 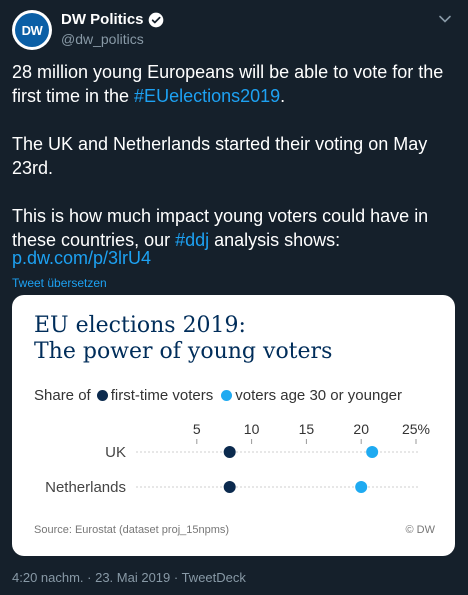 What do you see at coordinates (237, 458) in the screenshot?
I see `dot-plot: 5 10 15 20 25% UK Netherlands` at bounding box center [237, 458].